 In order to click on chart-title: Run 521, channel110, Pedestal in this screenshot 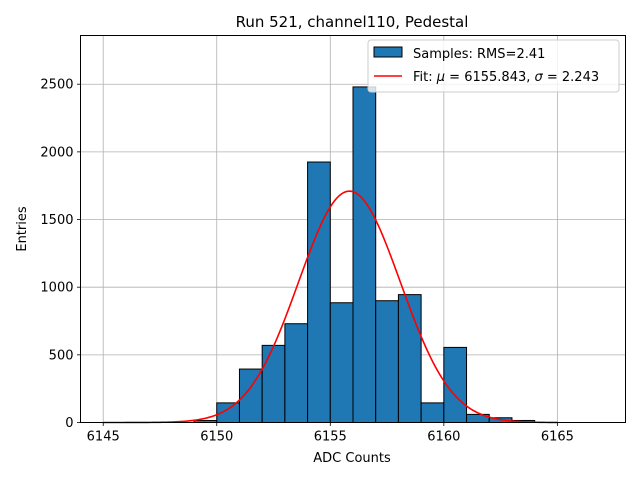, I will do `click(352, 22)`.